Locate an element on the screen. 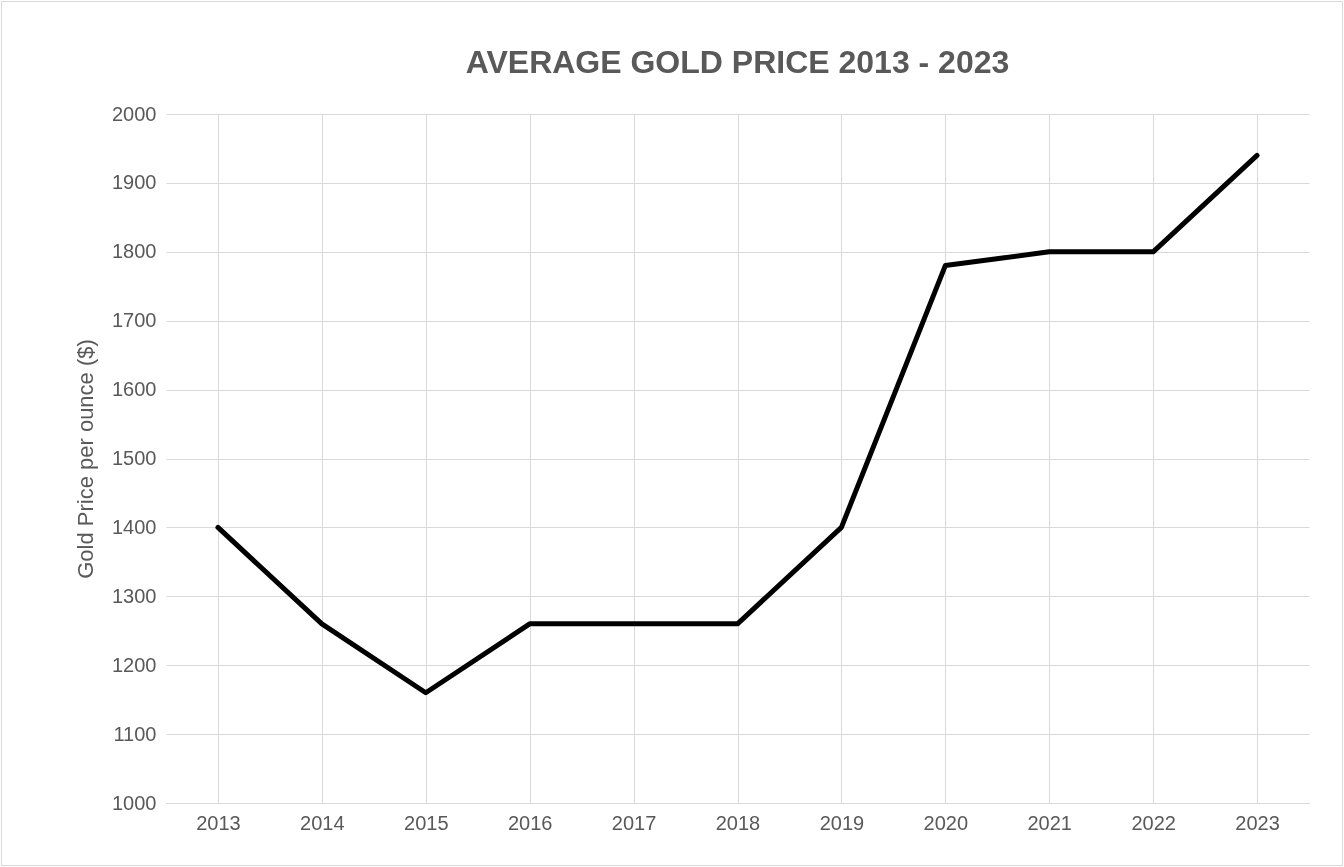  y-tick-label: 1900 is located at coordinates (134, 182).